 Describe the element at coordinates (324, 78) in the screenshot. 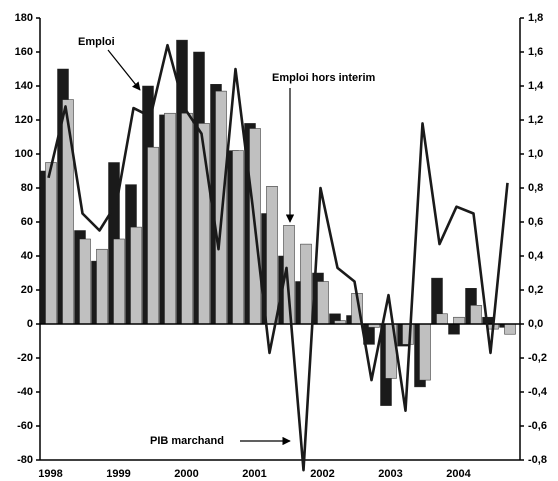

I see `annotation: Emploi hors interim` at that location.